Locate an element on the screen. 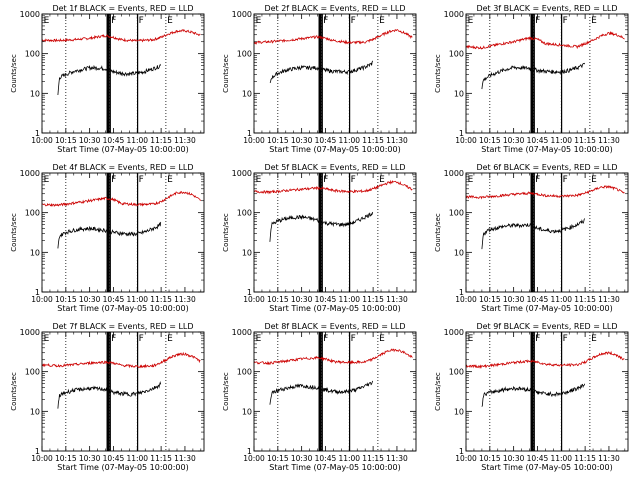  panel-title: Det 1f BLACK = Events, RED = LLD is located at coordinates (122, 8).